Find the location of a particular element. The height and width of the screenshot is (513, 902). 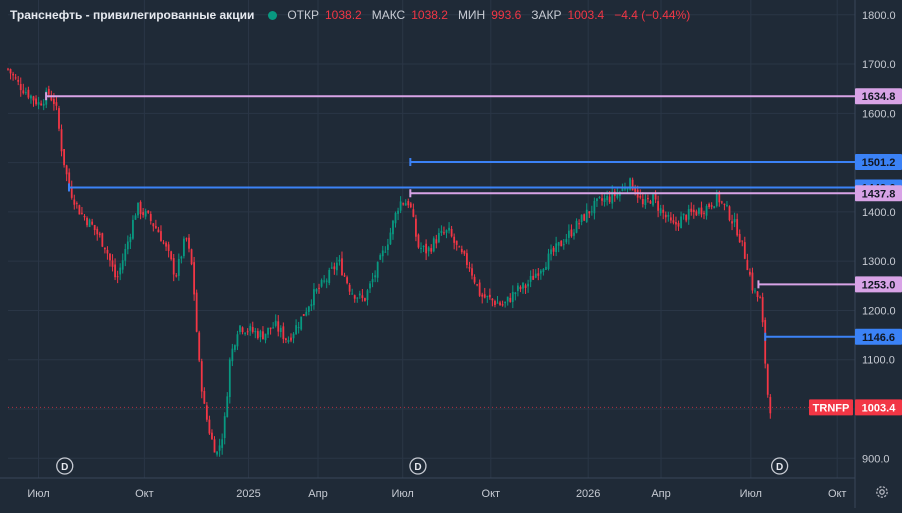

open-value: 1038.2 is located at coordinates (343, 15).